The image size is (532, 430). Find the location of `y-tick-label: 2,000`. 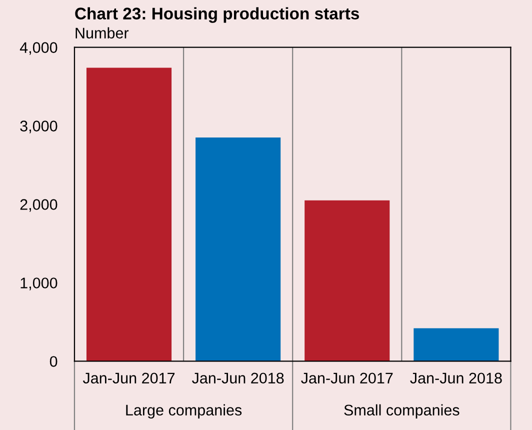

y-tick-label: 2,000 is located at coordinates (39, 205).